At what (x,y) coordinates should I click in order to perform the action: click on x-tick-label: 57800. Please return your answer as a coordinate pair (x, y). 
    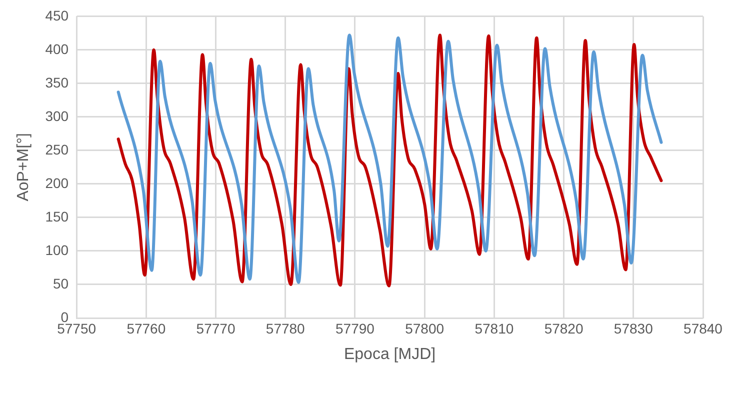
    Looking at the image, I should click on (424, 328).